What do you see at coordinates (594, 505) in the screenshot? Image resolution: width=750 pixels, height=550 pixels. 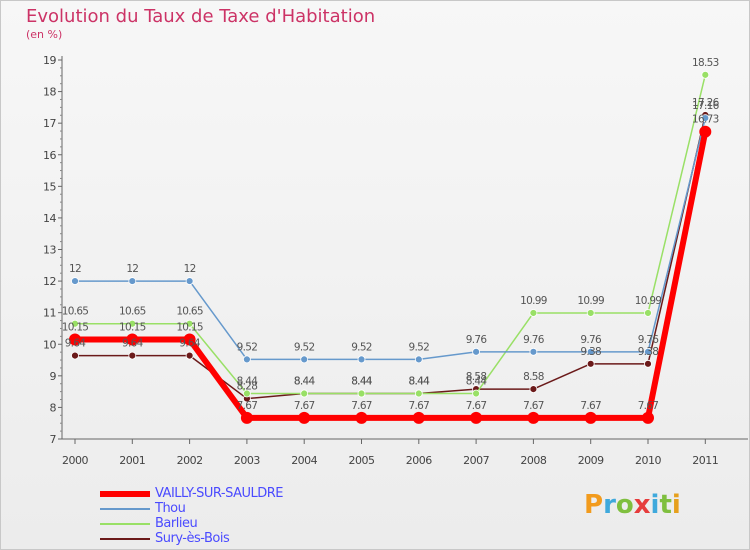 I see `logo-letter: P` at bounding box center [594, 505].